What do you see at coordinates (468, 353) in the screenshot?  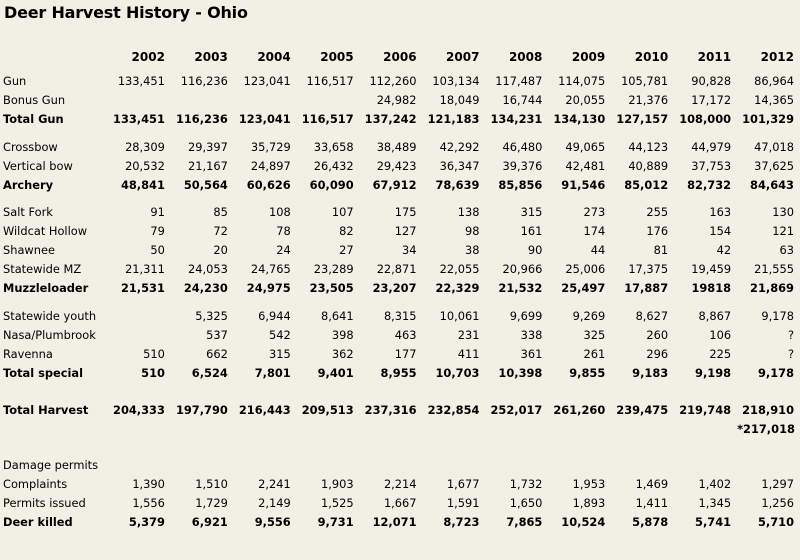 I see `value-cell: 411` at bounding box center [468, 353].